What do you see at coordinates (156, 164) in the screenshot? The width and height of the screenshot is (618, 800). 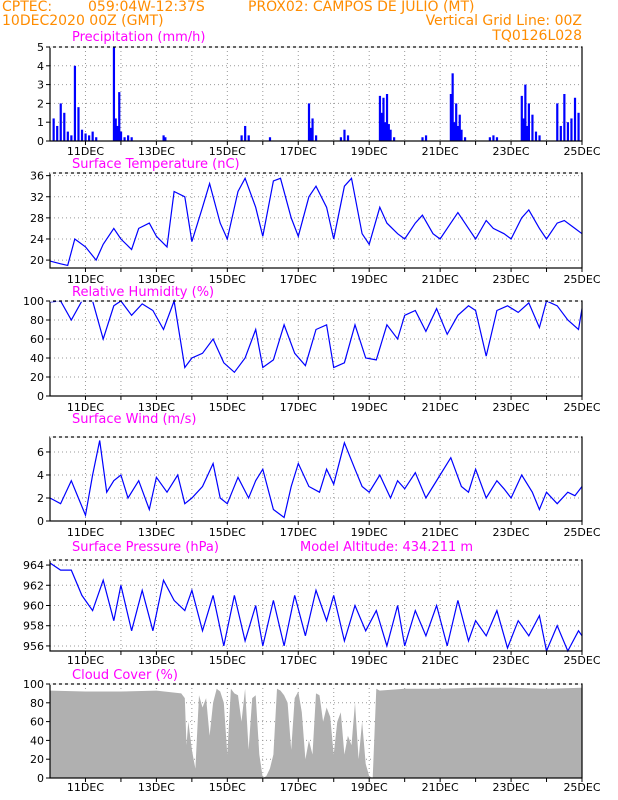 I see `panel-title: Surface Temperature (nC)` at bounding box center [156, 164].